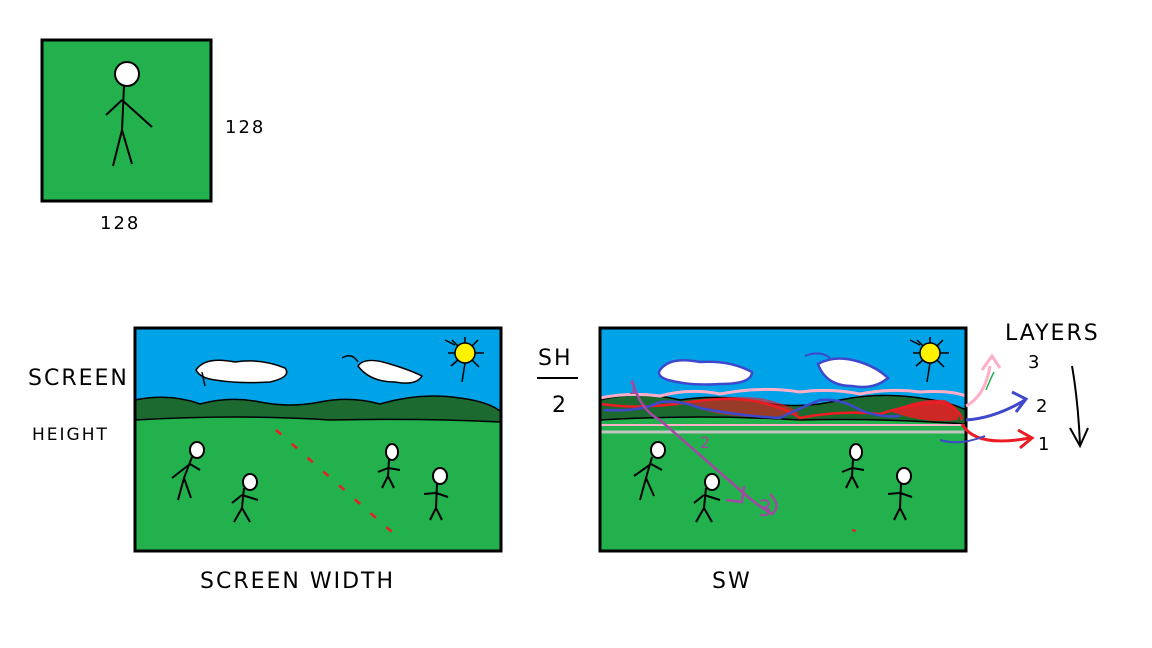 The width and height of the screenshot is (1152, 648). What do you see at coordinates (978, 386) in the screenshot?
I see `layer3-arrow` at bounding box center [978, 386].